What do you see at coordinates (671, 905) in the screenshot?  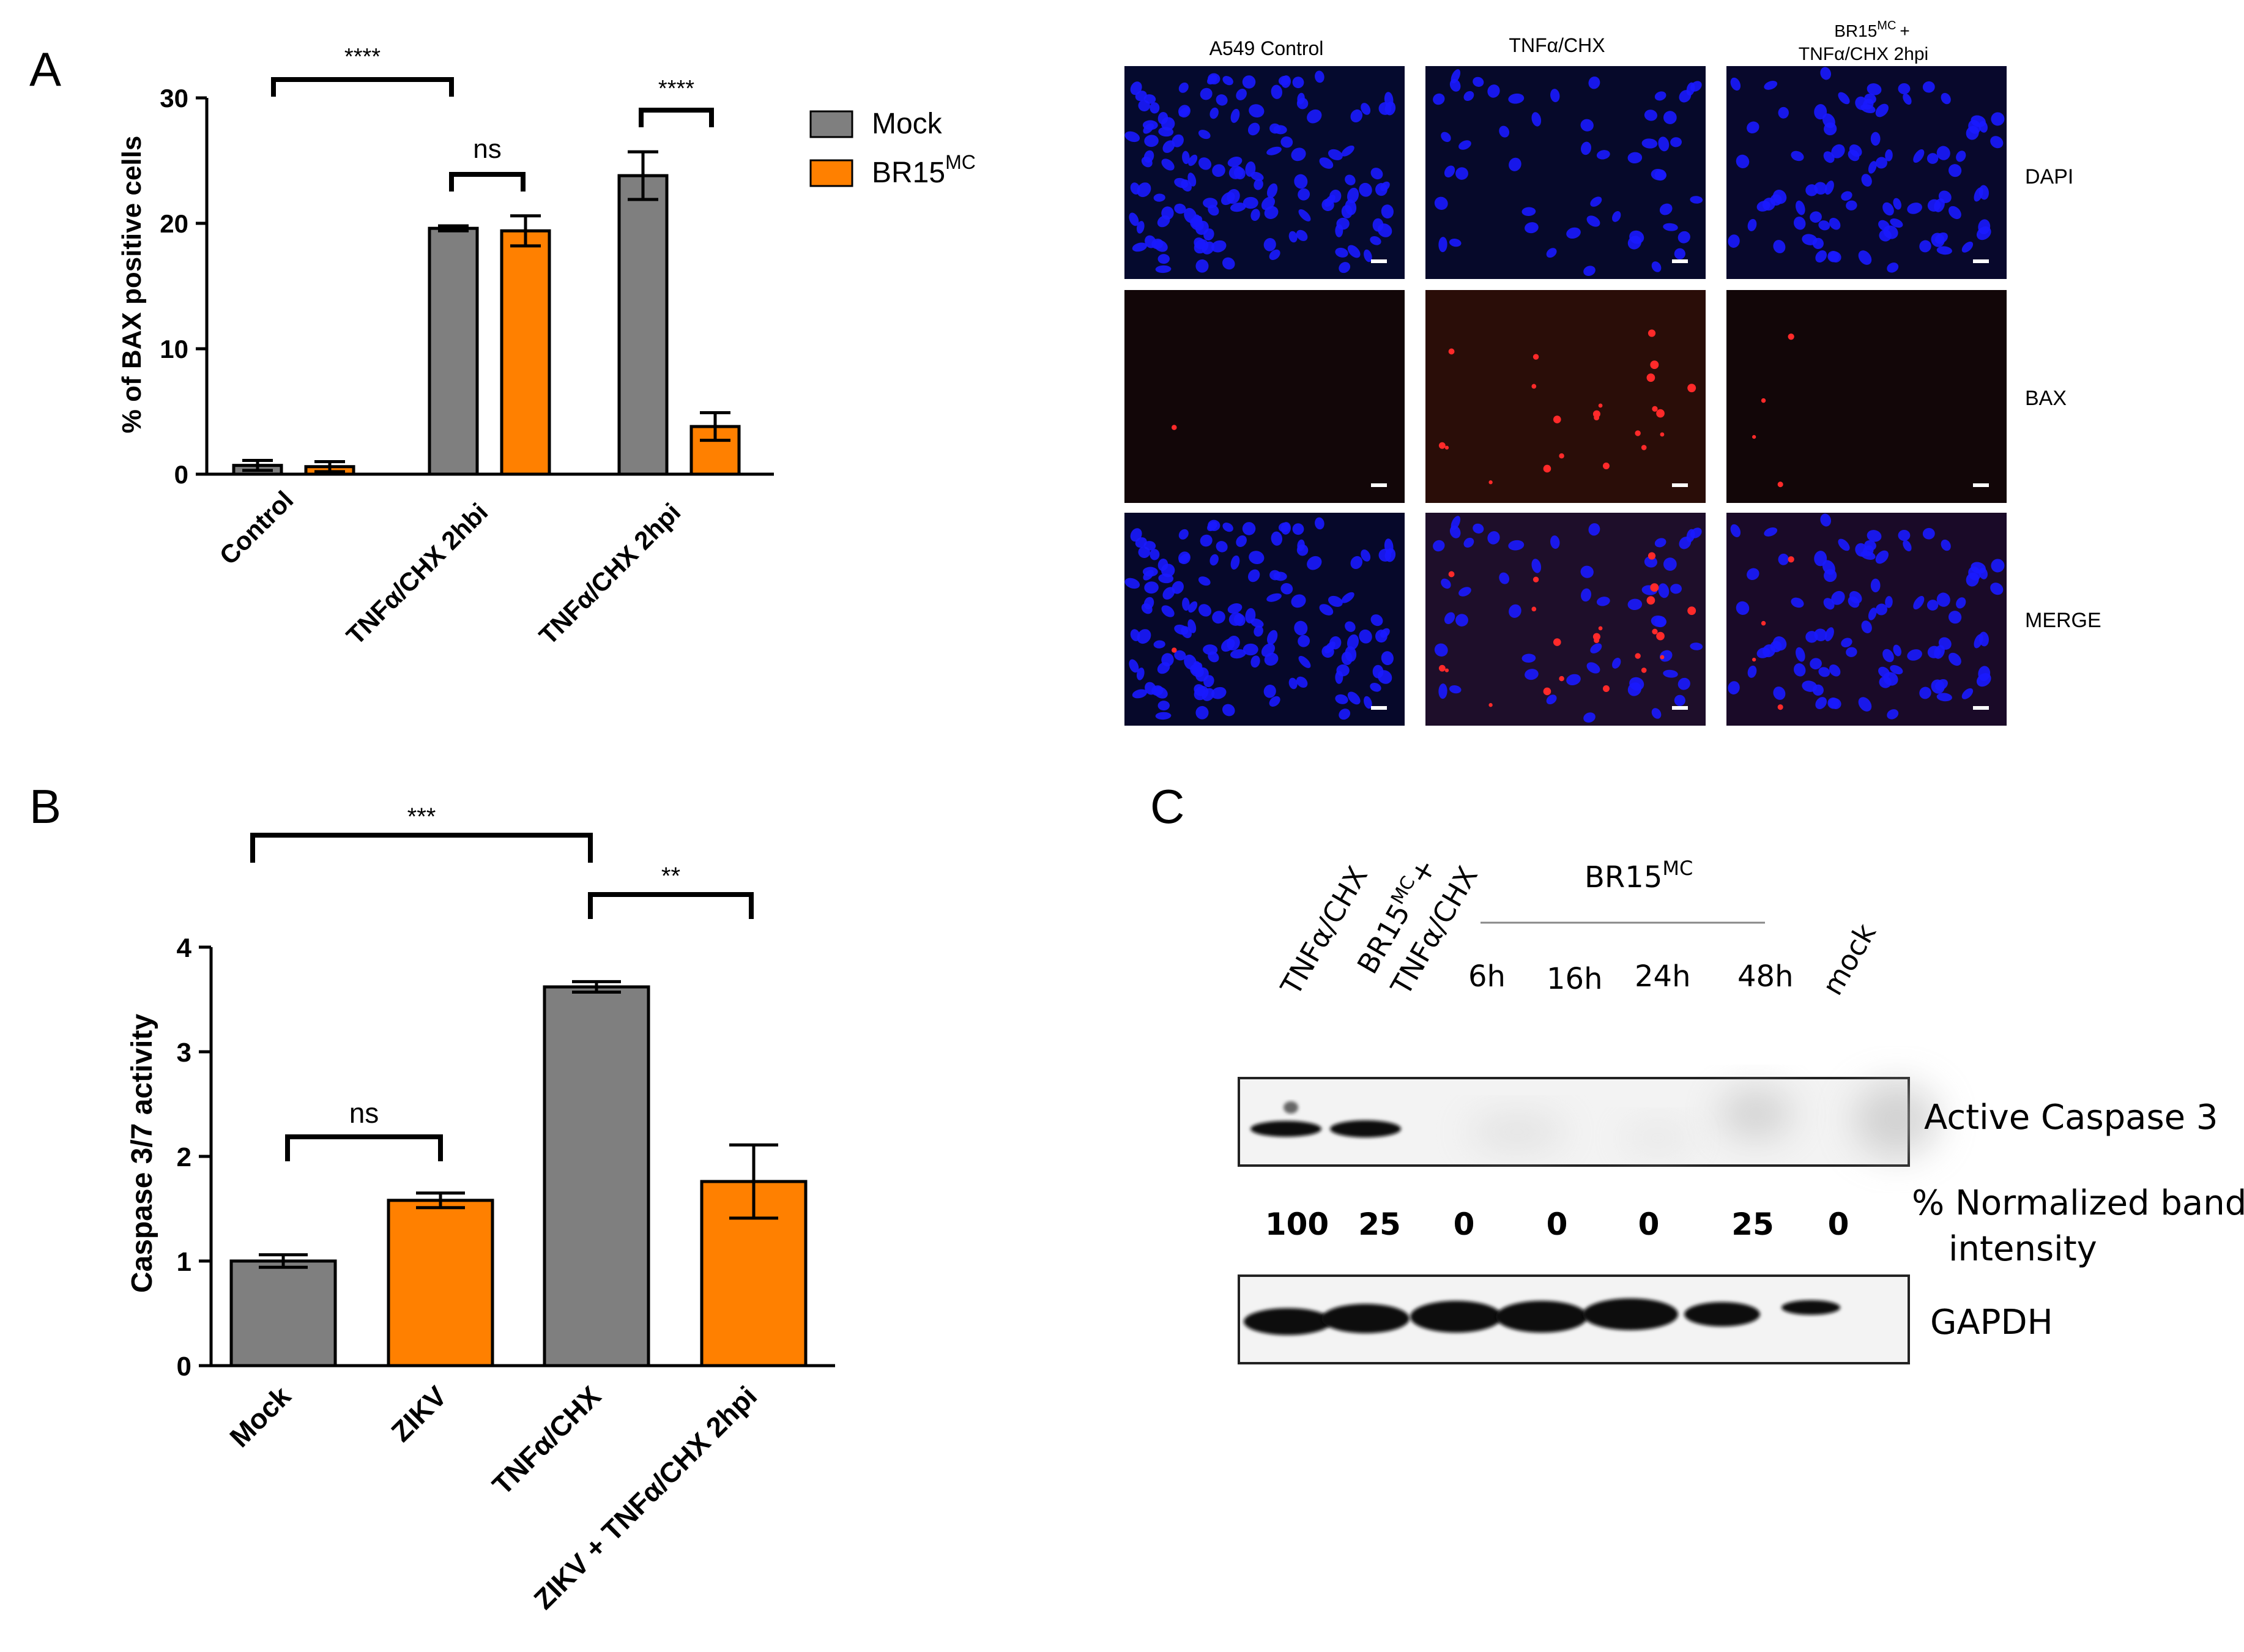 I see `sig-b-zikv-bracket` at bounding box center [671, 905].